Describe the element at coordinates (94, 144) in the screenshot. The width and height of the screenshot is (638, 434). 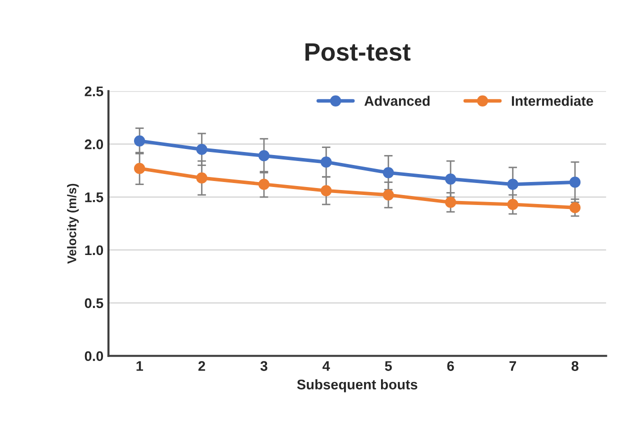
I see `y-tick-label: 2.0` at that location.